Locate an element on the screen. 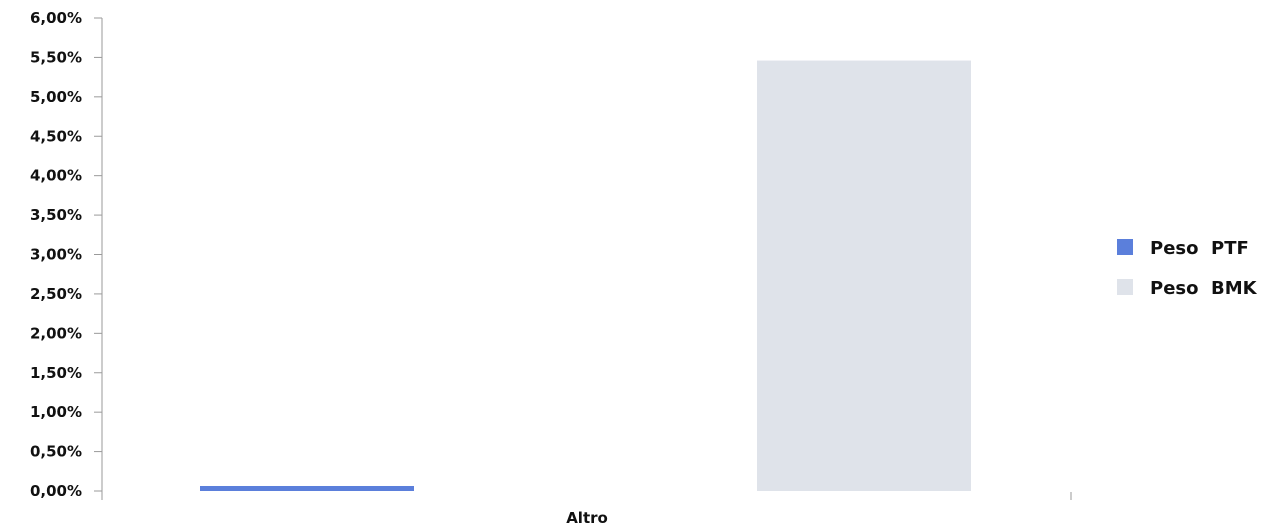 The image size is (1282, 527). bar-ptf-altro is located at coordinates (307, 488).